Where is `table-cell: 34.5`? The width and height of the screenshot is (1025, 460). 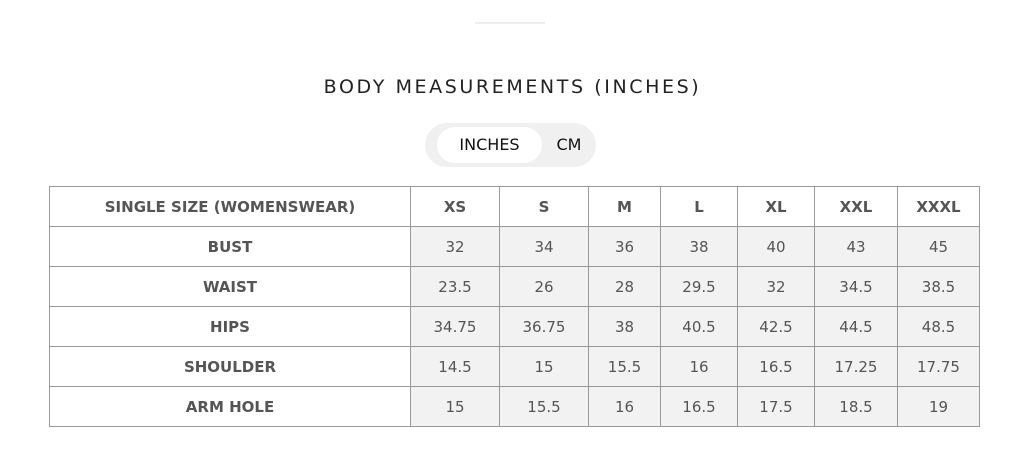
table-cell: 34.5 is located at coordinates (856, 286).